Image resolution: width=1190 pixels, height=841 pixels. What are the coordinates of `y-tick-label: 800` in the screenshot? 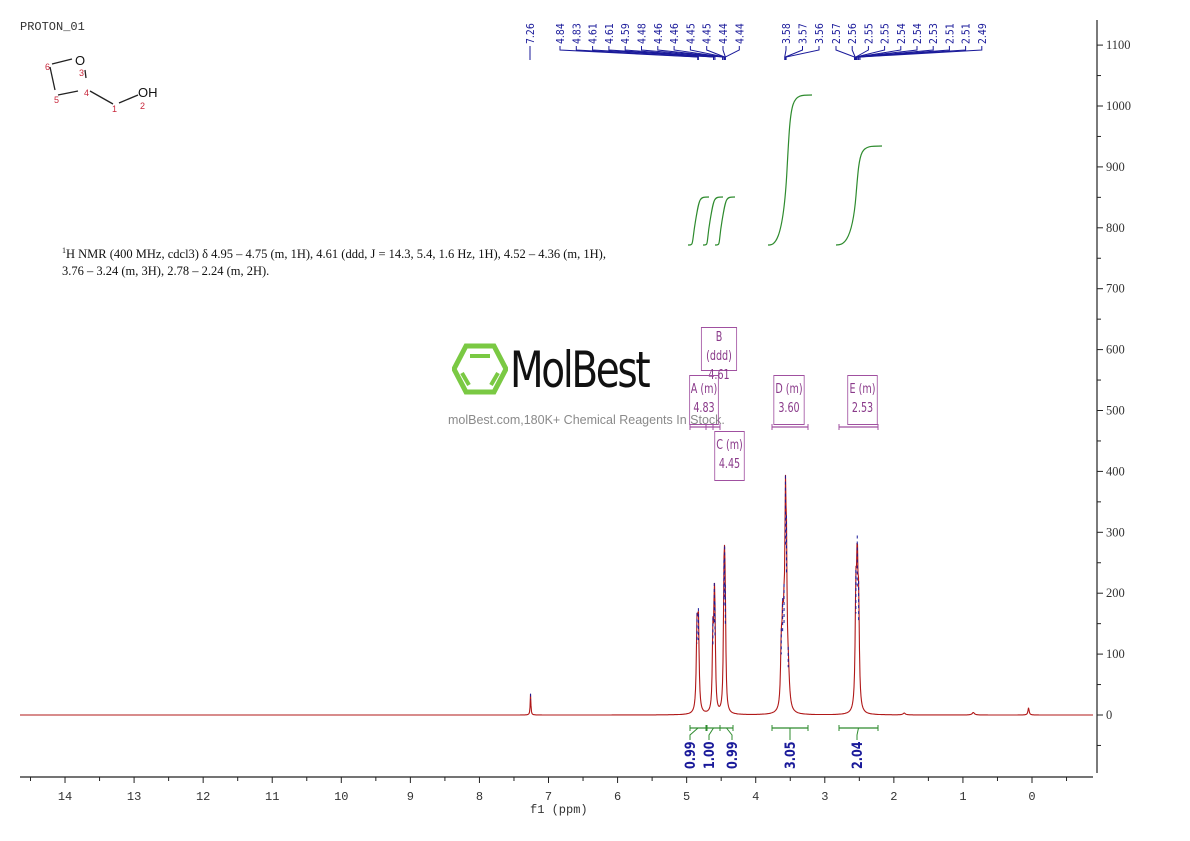 It's located at (1115, 228).